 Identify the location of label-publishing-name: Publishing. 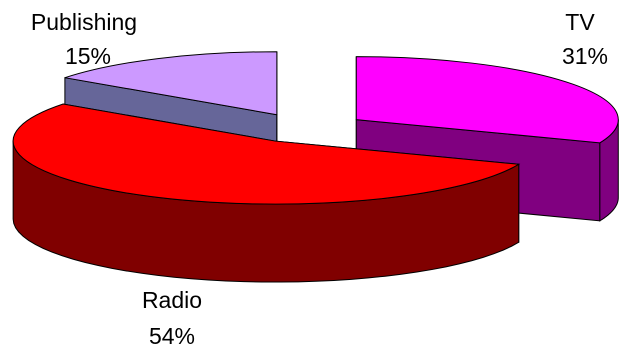
(84, 22).